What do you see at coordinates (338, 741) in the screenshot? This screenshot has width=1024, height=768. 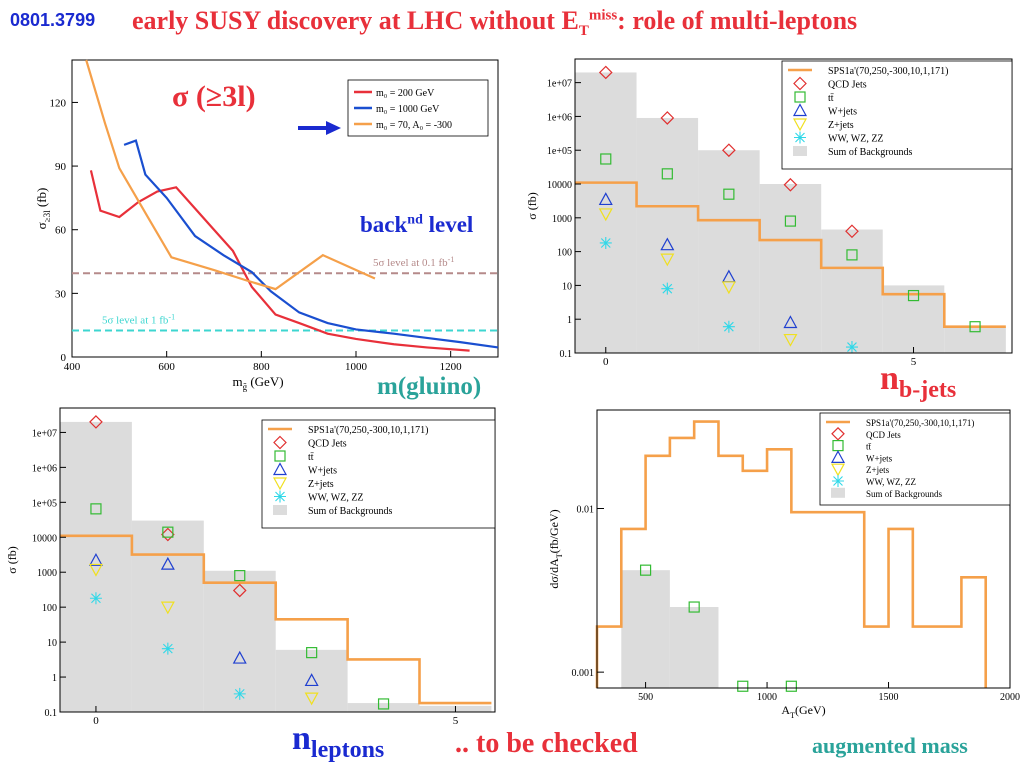 I see `n-leptons-label: nleptons` at bounding box center [338, 741].